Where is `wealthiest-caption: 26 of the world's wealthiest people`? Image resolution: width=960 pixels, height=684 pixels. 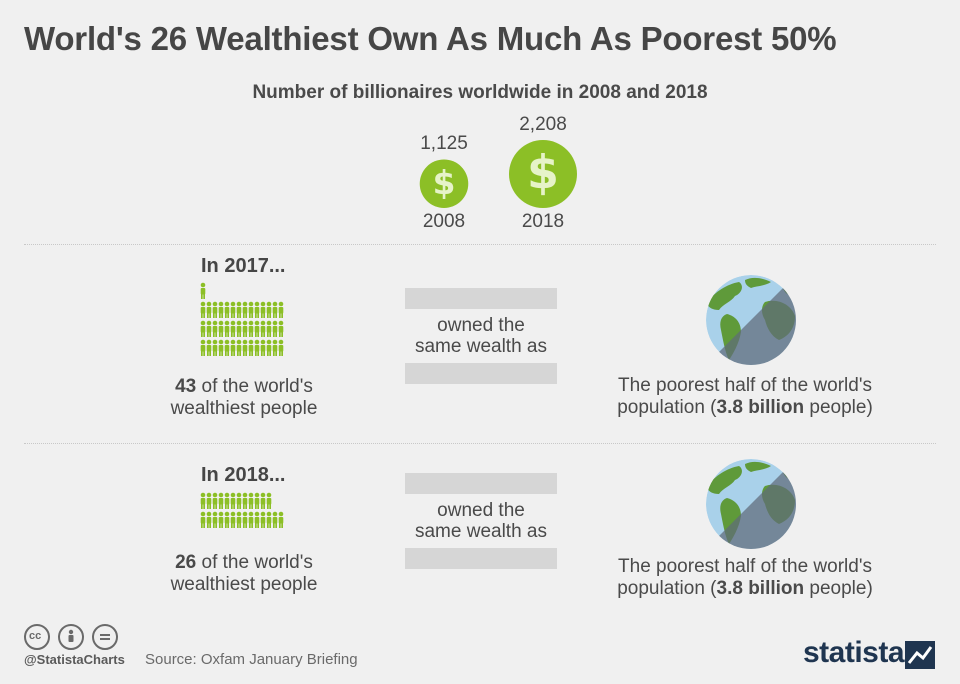 wealthiest-caption: 26 of the world's wealthiest people is located at coordinates (244, 574).